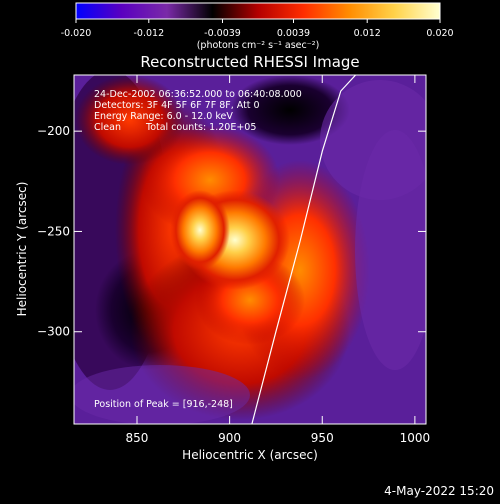 Image resolution: width=500 pixels, height=504 pixels. Describe the element at coordinates (177, 105) in the screenshot. I see `annotation-detectors: Detectors: 3F 4F 5F 6F 7F 8F, Att 0` at that location.